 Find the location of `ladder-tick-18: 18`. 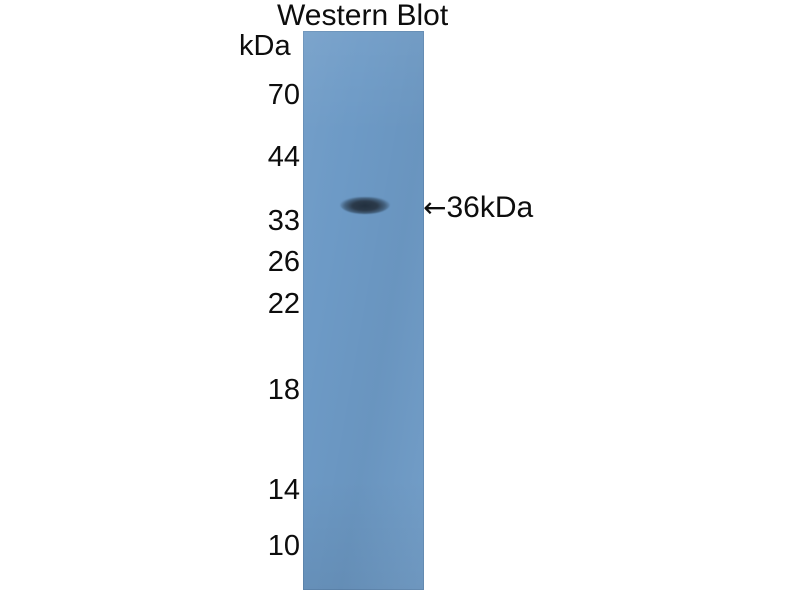

ladder-tick-18: 18 is located at coordinates (283, 390).